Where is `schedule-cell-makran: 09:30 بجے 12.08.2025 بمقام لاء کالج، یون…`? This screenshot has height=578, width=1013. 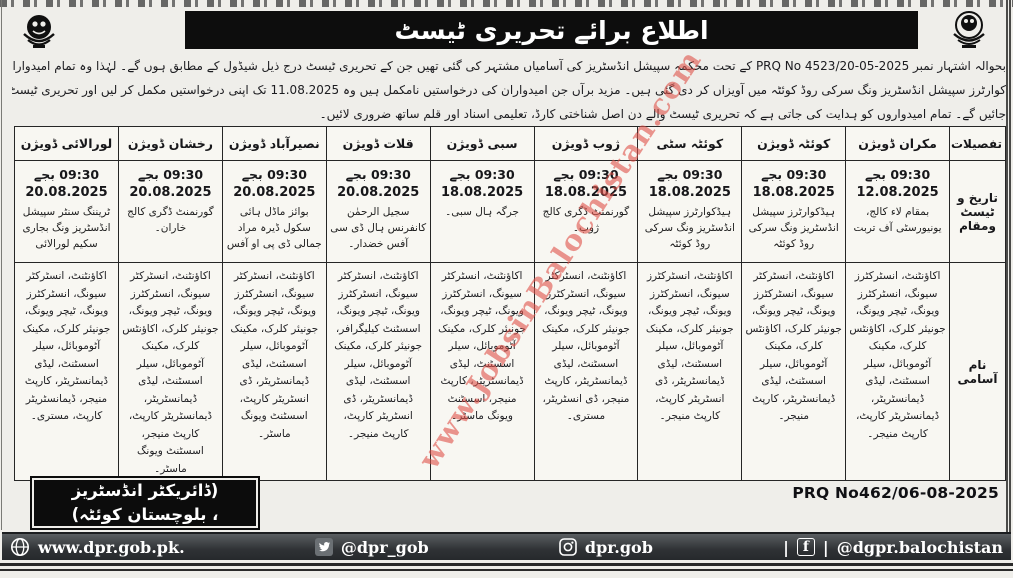 schedule-cell-makran: 09:30 بجے 12.08.2025 بمقام لاء کالج، یون… is located at coordinates (897, 211).